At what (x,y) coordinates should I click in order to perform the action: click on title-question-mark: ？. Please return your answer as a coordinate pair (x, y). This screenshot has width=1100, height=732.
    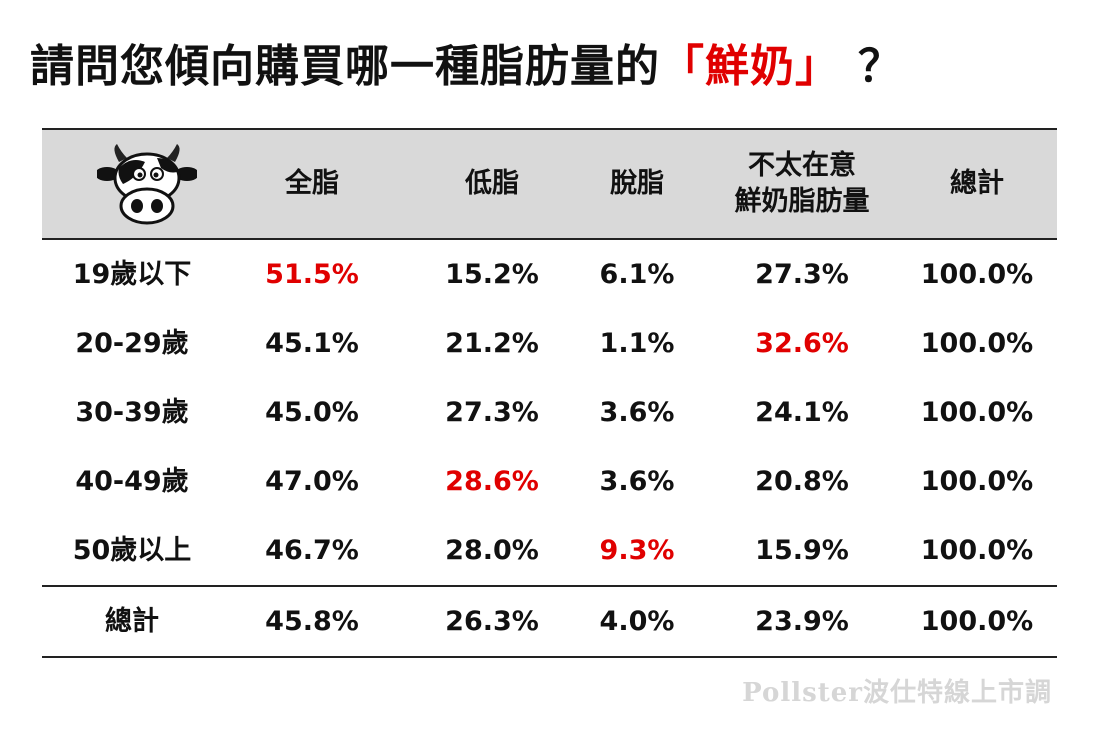
    Looking at the image, I should click on (880, 66).